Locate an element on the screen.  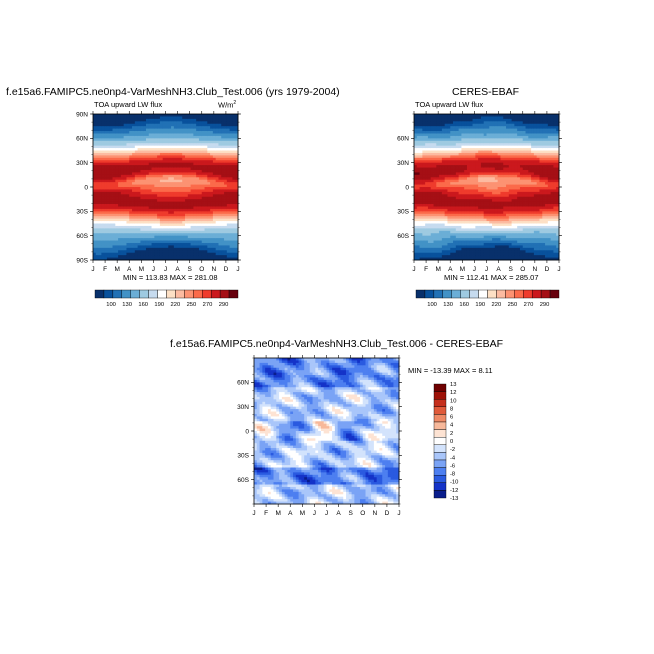
panel3-field is located at coordinates (327, 431).